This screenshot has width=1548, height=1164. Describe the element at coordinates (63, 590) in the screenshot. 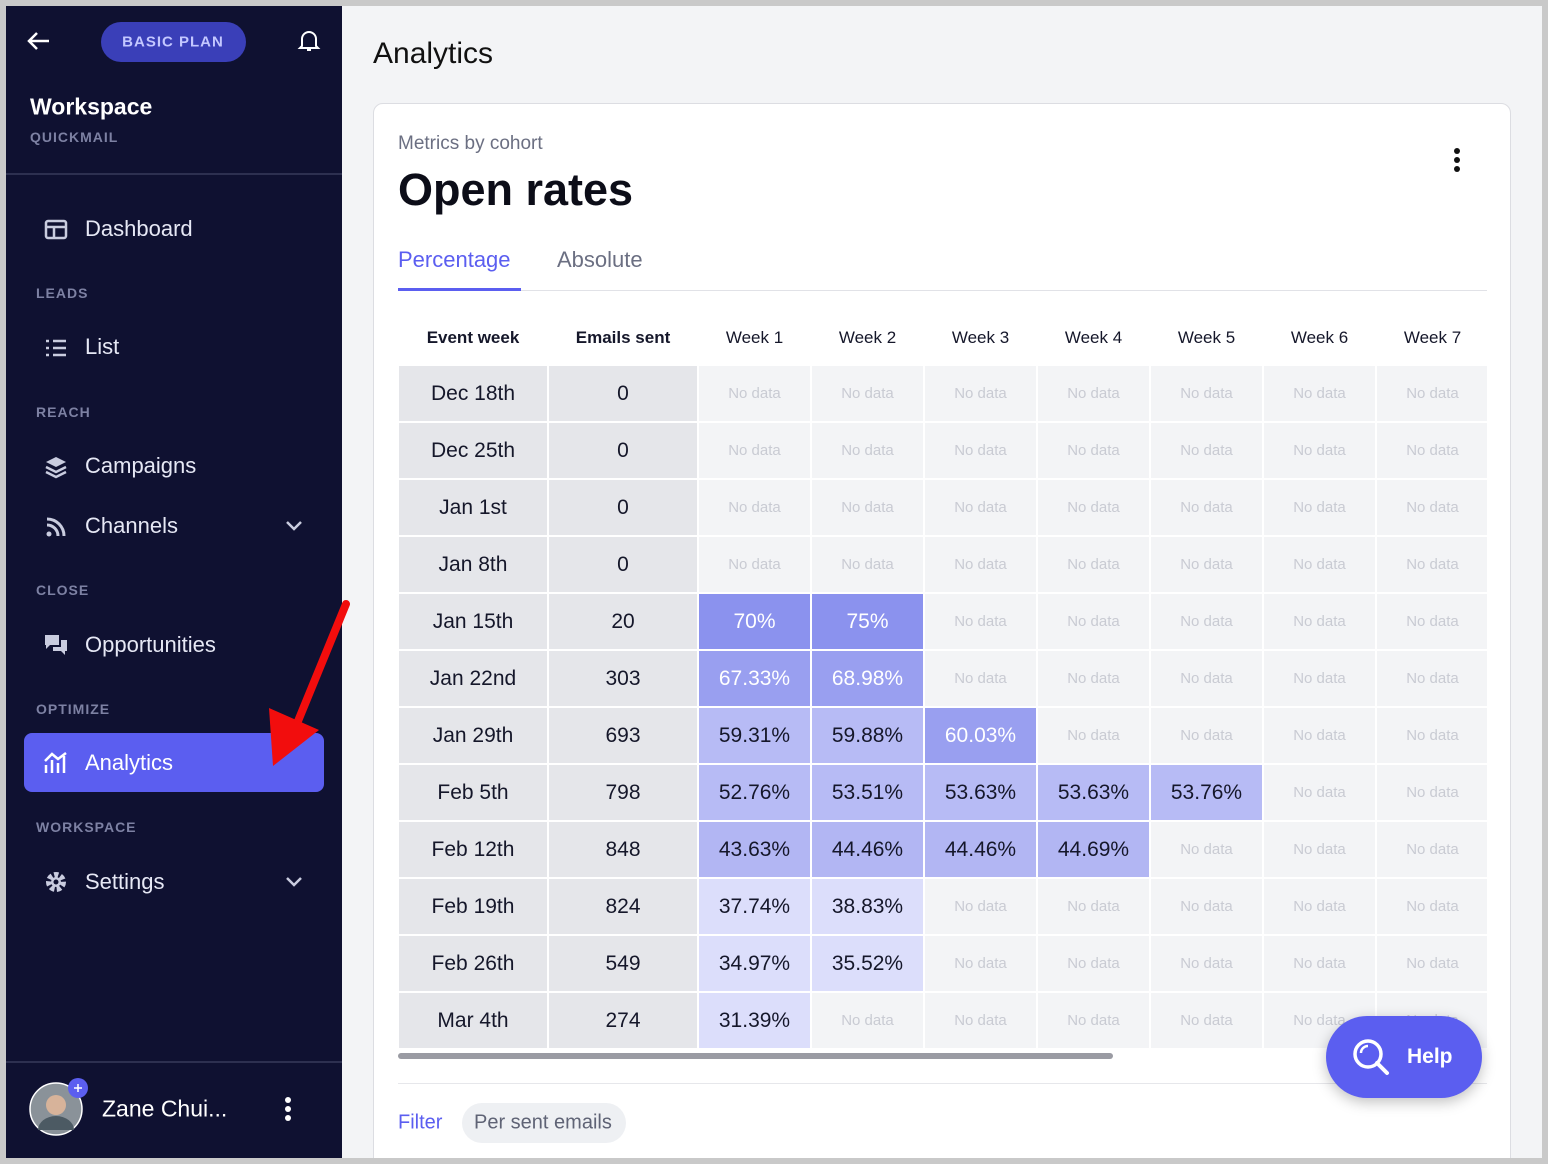

I see `section-close: CLOSE` at that location.